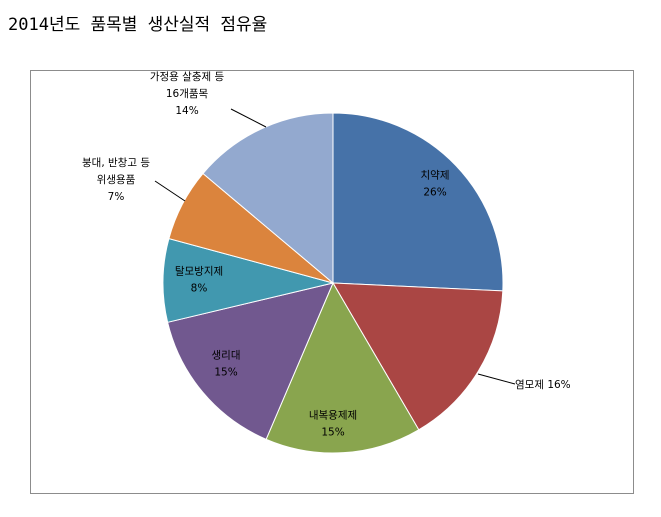 The height and width of the screenshot is (517, 661). What do you see at coordinates (435, 184) in the screenshot?
I see `data-label-toothpaste: 치약제 26%` at bounding box center [435, 184].